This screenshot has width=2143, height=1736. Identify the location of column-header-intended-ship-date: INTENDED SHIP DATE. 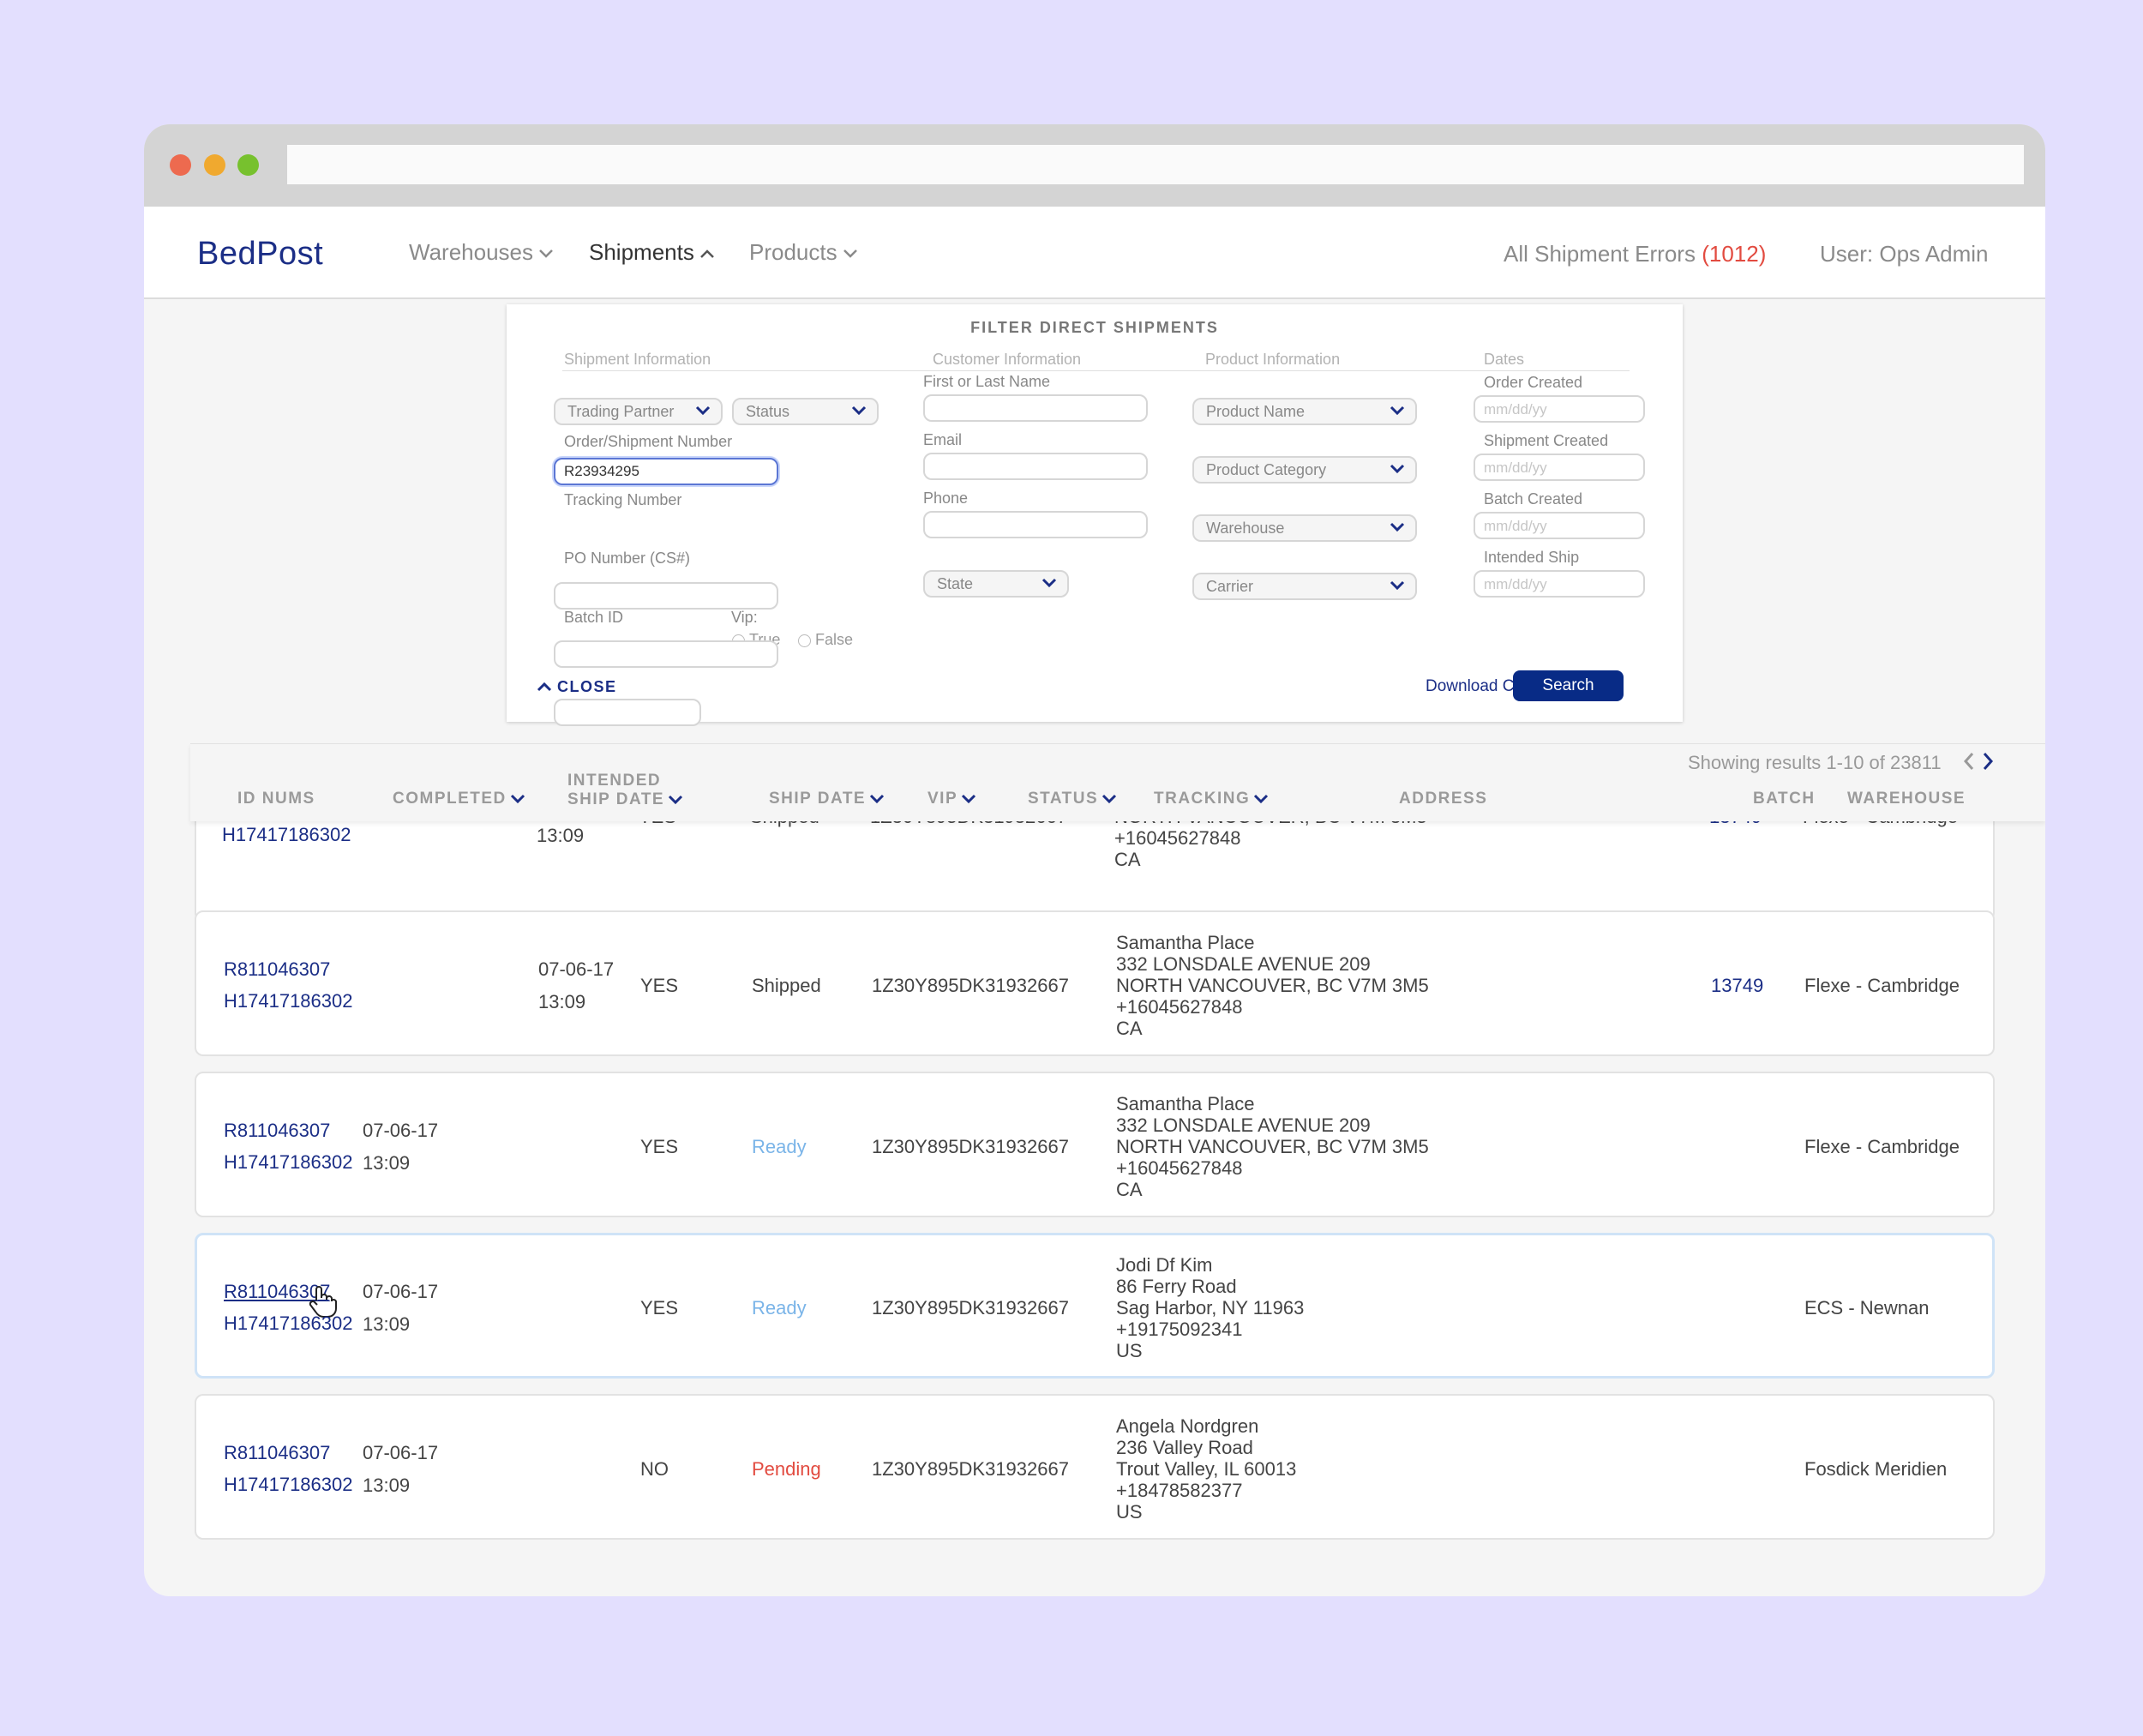
(625, 790).